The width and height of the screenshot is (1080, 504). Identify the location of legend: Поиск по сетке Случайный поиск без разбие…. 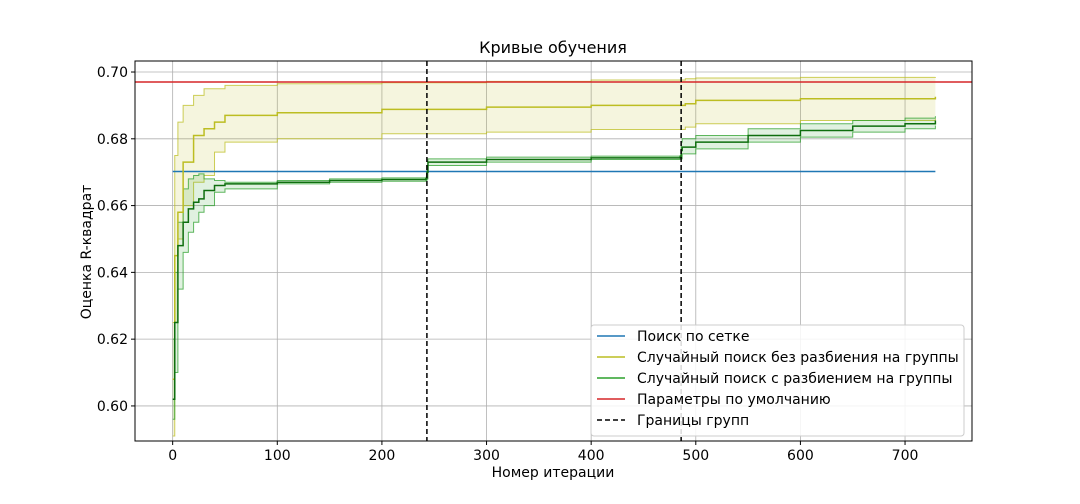
(777, 380).